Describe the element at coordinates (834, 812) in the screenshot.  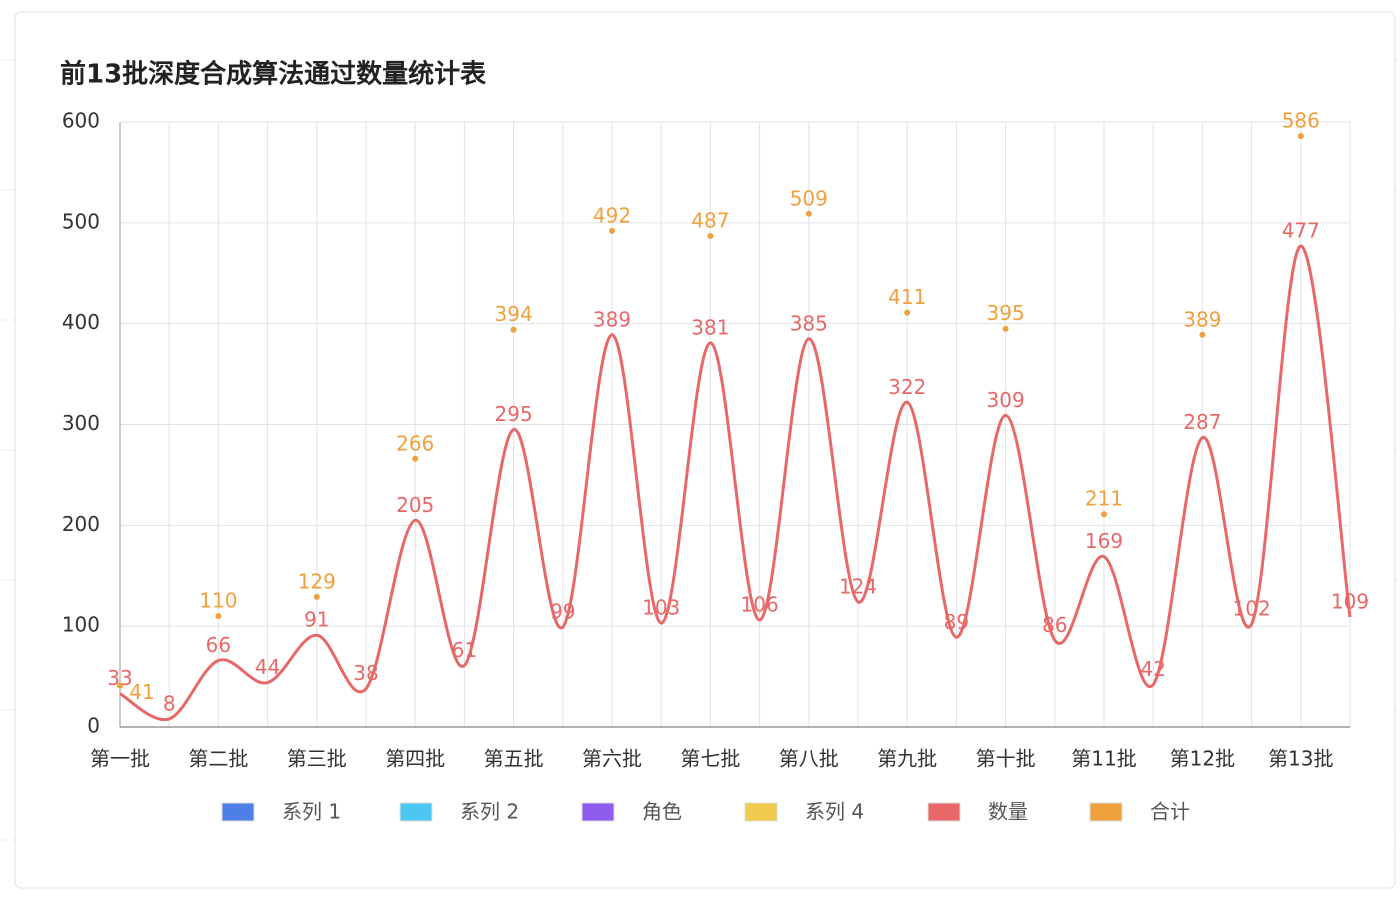
I see `legend-label: 系列 4` at that location.